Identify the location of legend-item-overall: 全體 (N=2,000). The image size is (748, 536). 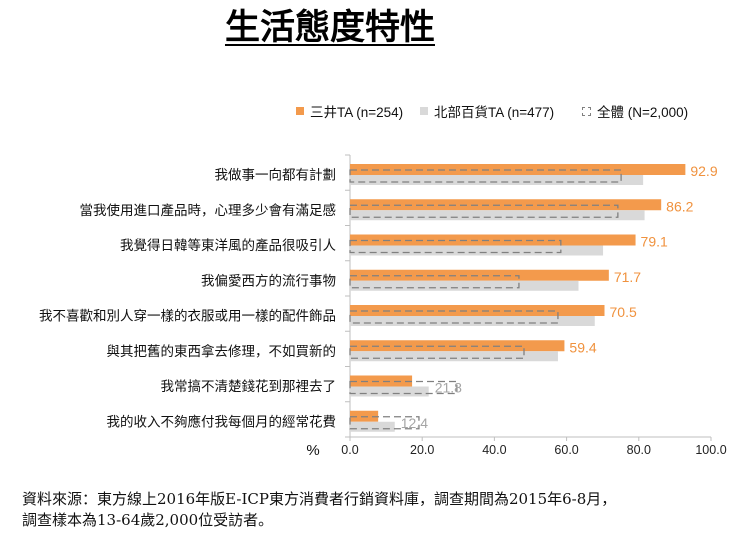
(635, 111).